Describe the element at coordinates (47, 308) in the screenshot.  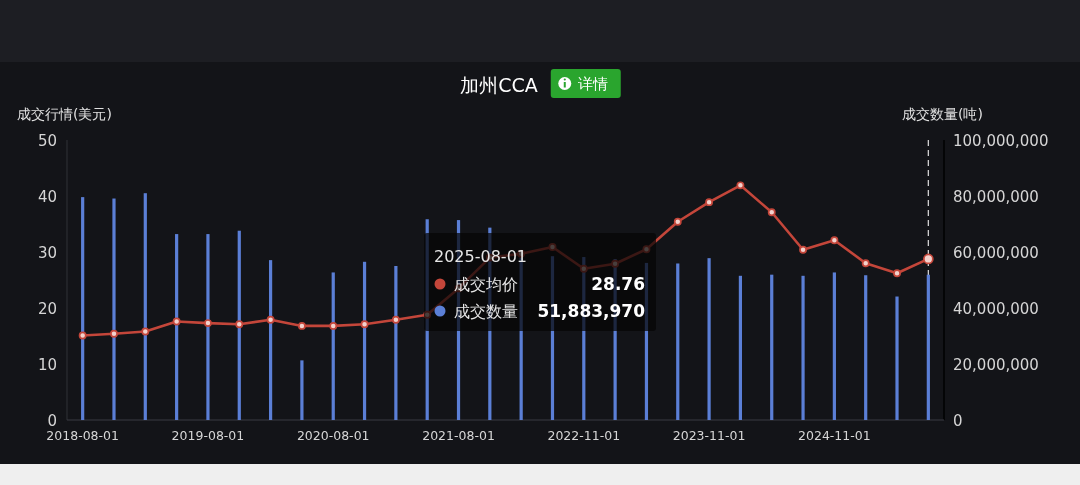
I see `y-tick-label: 20` at that location.